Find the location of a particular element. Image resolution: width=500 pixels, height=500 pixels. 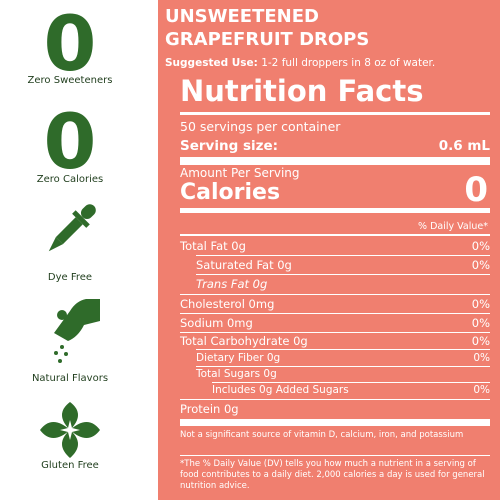

calories-label: Calories is located at coordinates (230, 192).